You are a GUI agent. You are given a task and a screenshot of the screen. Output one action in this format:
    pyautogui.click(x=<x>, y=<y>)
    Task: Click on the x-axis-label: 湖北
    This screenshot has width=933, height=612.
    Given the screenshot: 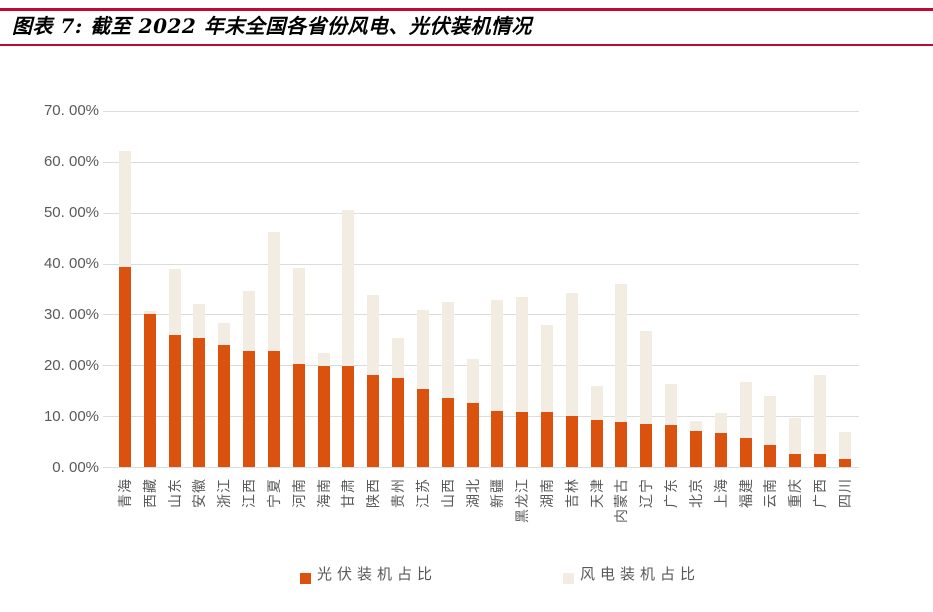 What is the action you would take?
    pyautogui.click(x=472, y=493)
    